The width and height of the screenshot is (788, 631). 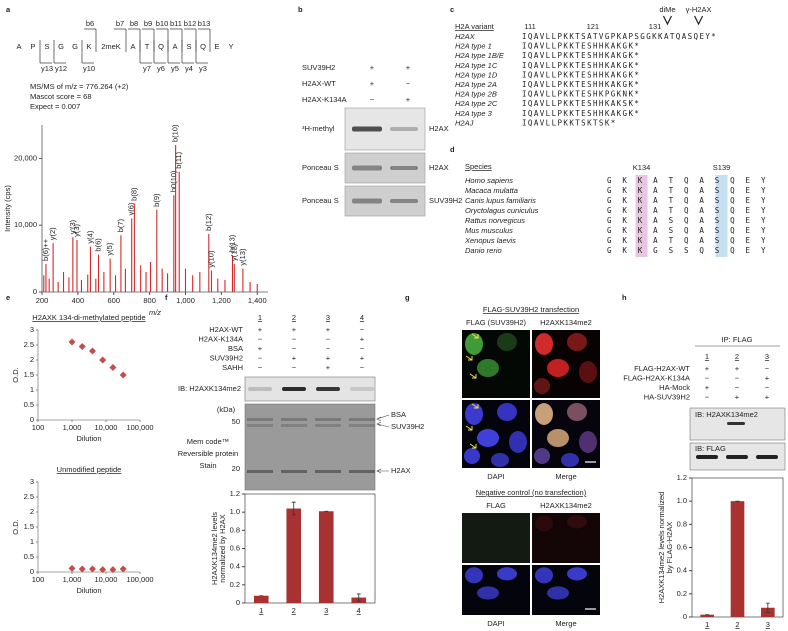 What do you see at coordinates (175, 133) in the screenshot?
I see `peak-label: b(10)` at bounding box center [175, 133].